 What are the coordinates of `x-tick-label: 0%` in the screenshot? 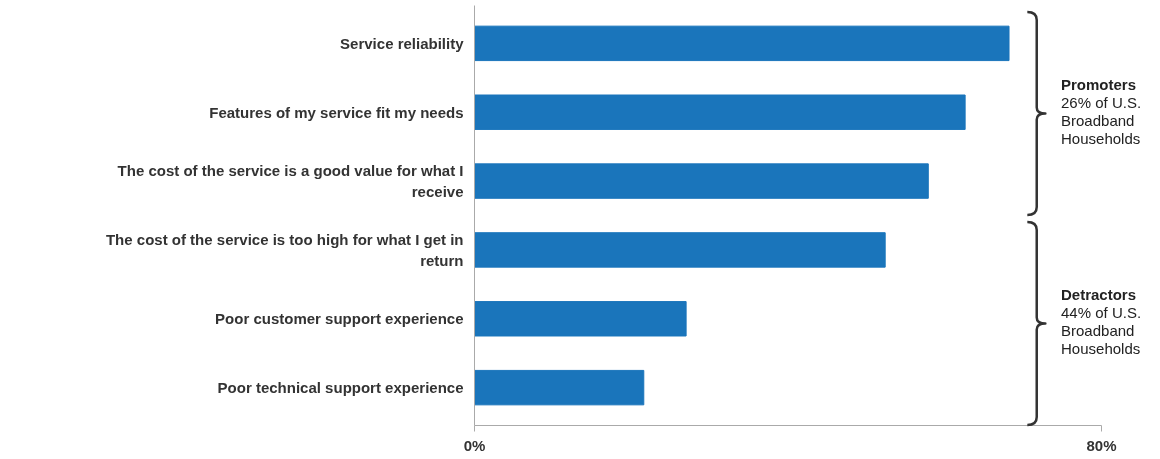 It's located at (474, 445).